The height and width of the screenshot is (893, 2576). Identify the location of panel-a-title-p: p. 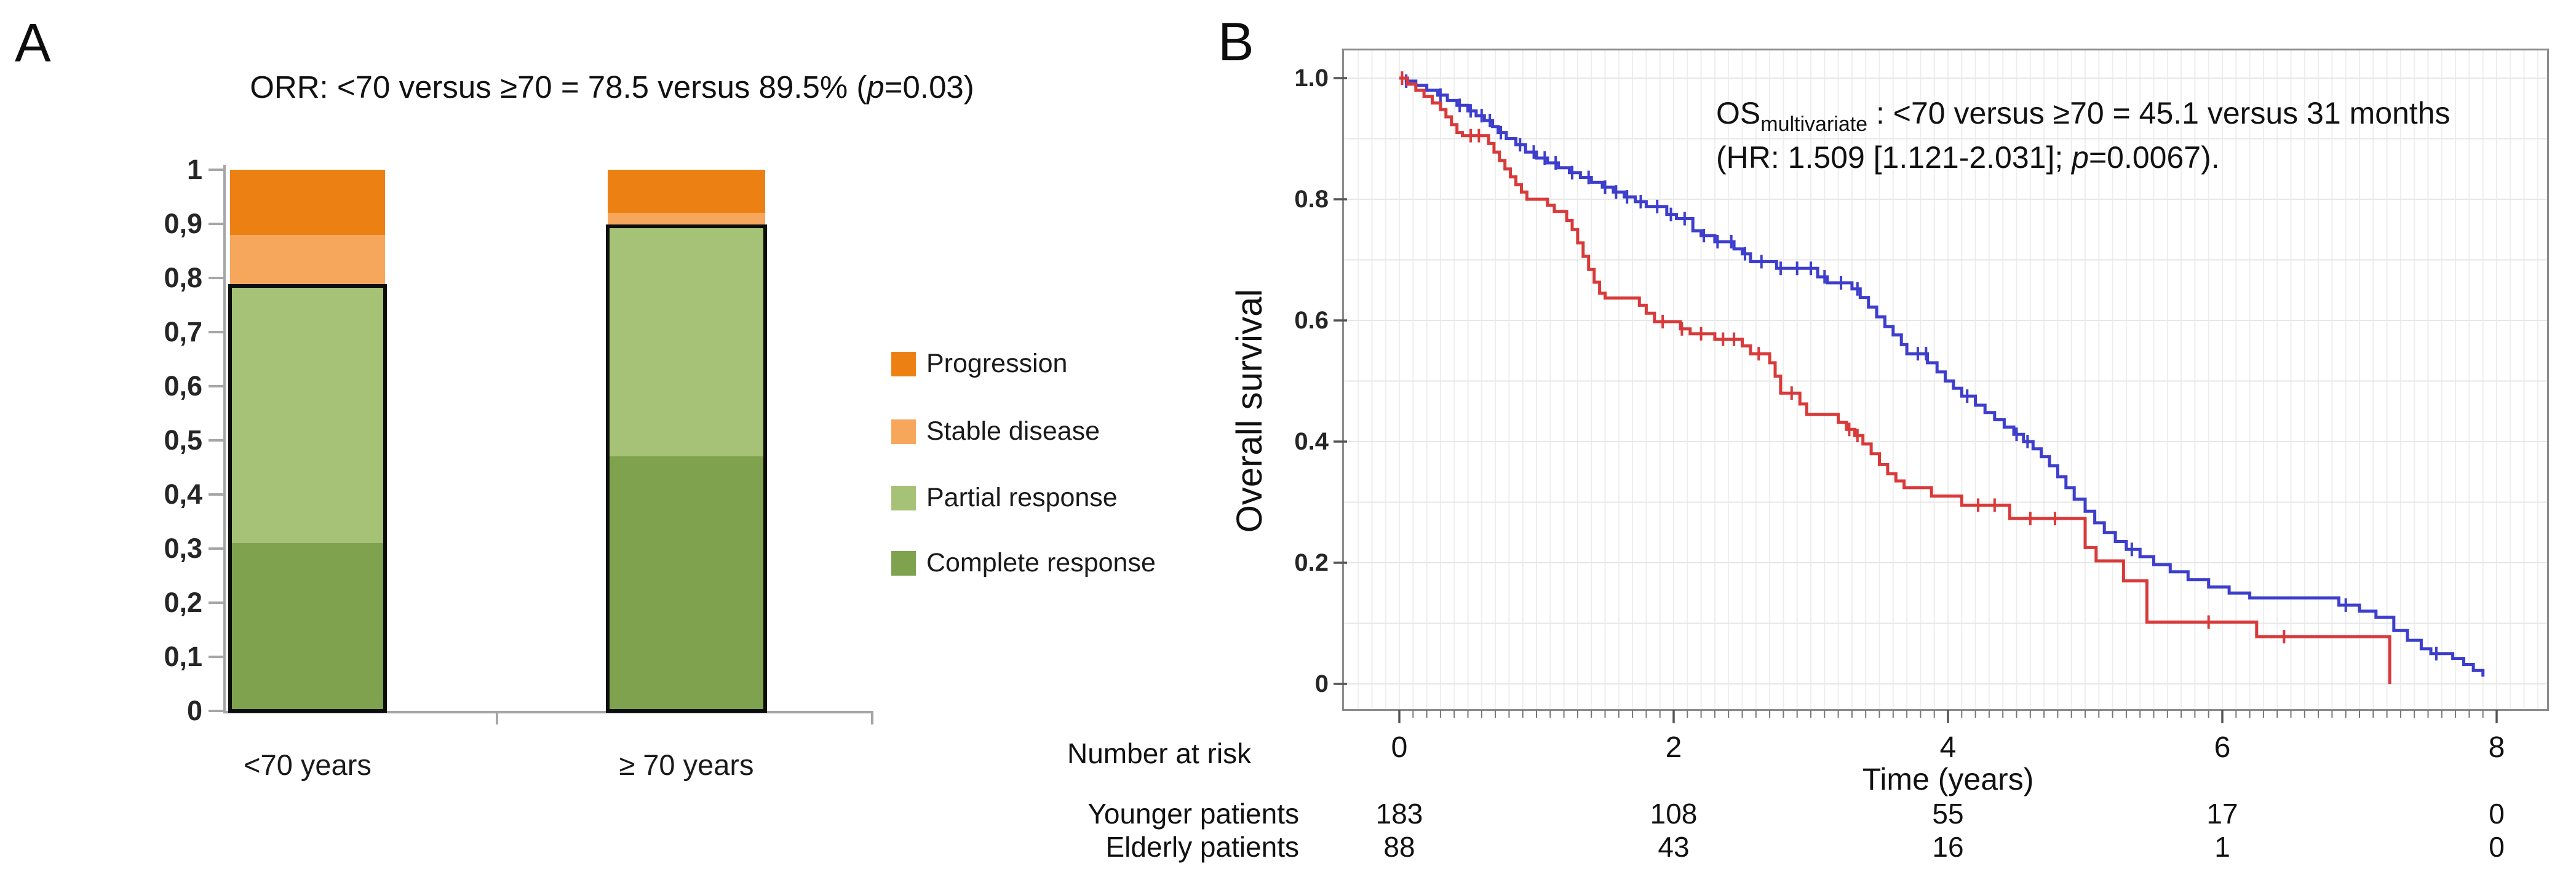
(876, 87).